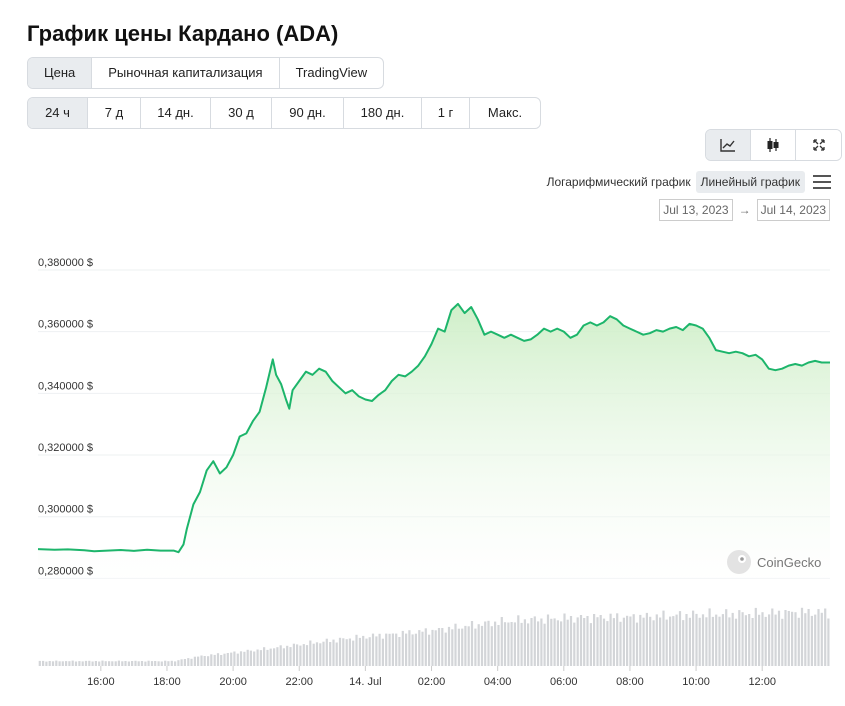 This screenshot has width=845, height=706. Describe the element at coordinates (176, 113) in the screenshot. I see `range-14d: 14 дн.` at that location.